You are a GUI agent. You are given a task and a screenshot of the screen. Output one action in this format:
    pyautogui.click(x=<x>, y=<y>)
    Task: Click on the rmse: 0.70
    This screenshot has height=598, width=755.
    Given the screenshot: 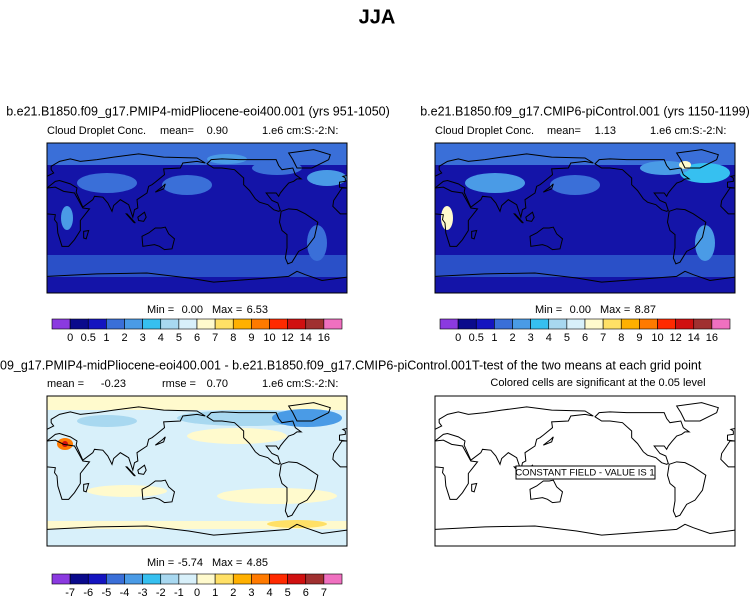 What is the action you would take?
    pyautogui.click(x=217, y=384)
    